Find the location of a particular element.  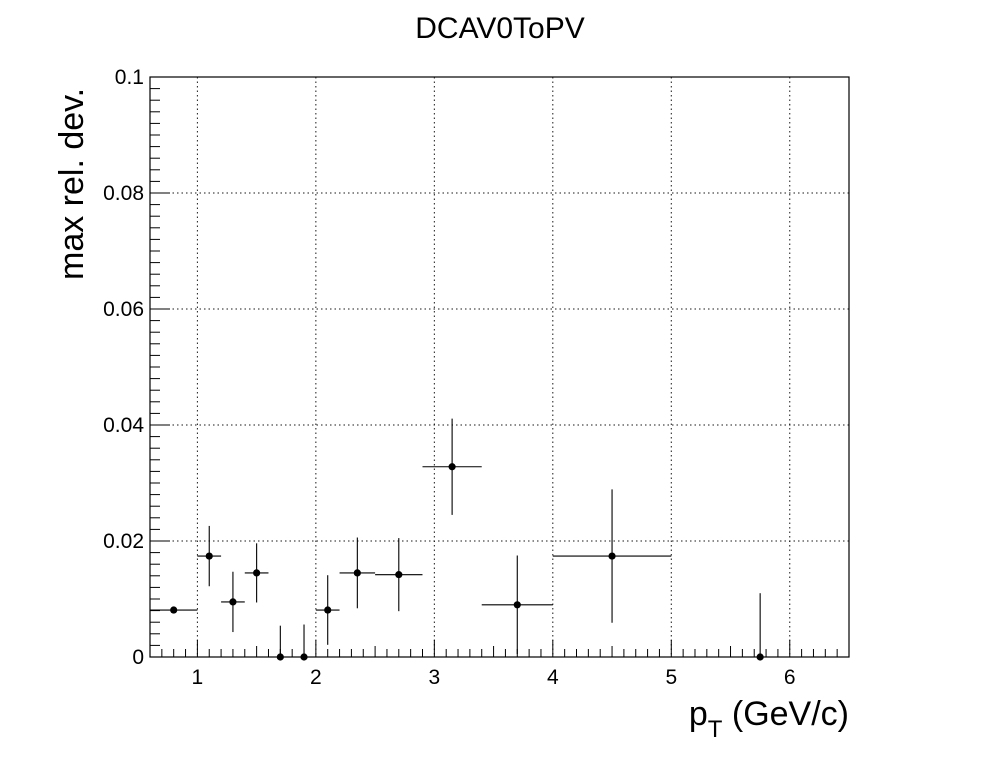

y-tick-label: 0.06 is located at coordinates (123, 309).